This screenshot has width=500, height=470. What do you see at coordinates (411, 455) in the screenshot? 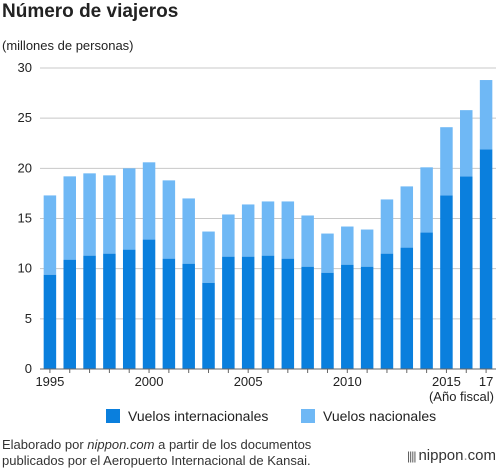
I see `brand-mark-icon: ||||` at bounding box center [411, 455].